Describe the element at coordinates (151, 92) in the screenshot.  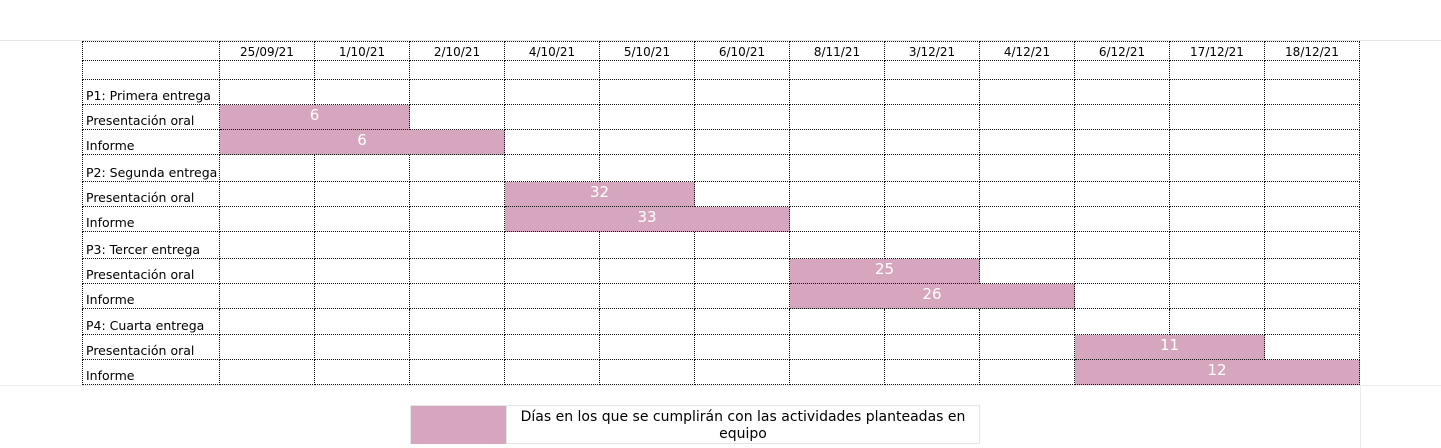
I see `phase-label: P1: Primera entrega` at that location.